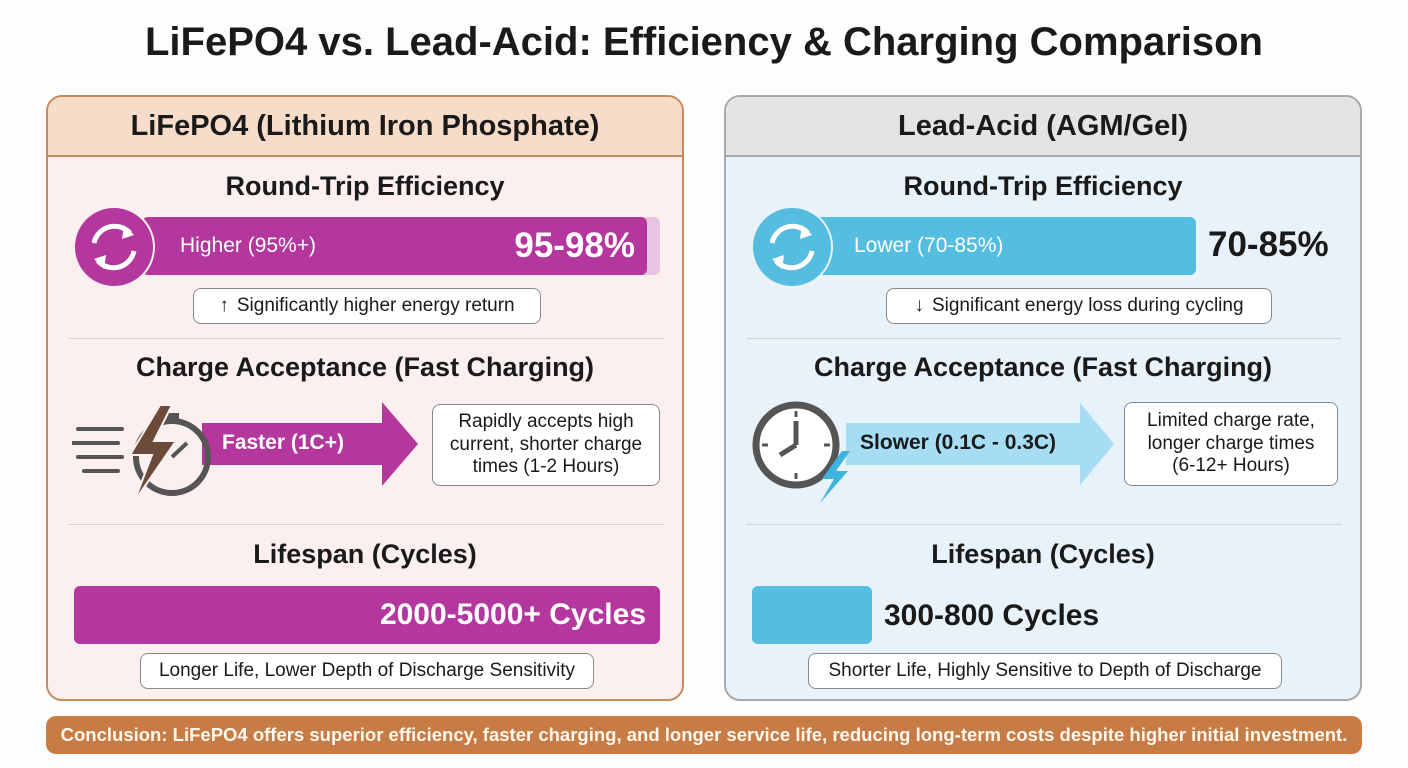 The image size is (1408, 768). I want to click on slow-charge-arrow, so click(933, 452).